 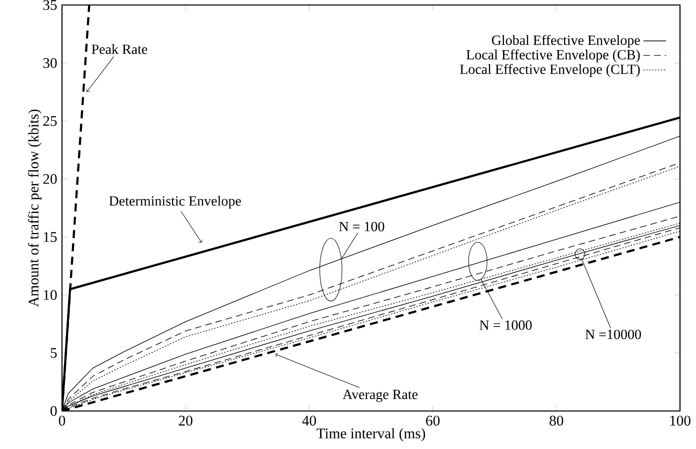 What do you see at coordinates (35, 208) in the screenshot?
I see `y-axis-title: Amount of traffic per flow (kbits)` at bounding box center [35, 208].